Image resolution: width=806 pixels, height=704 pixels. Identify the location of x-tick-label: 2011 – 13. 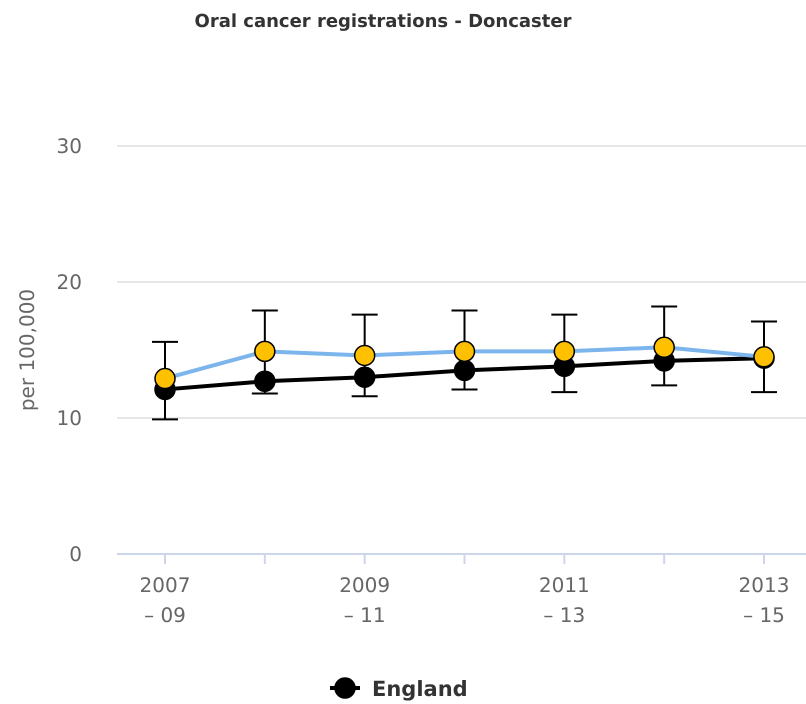
(564, 600).